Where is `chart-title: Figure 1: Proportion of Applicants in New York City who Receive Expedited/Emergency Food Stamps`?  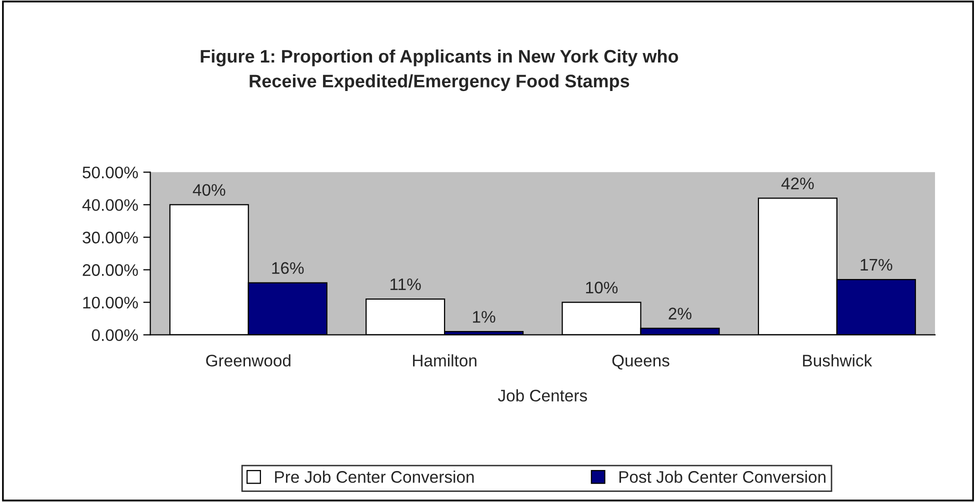
chart-title: Figure 1: Proportion of Applicants in New York City who Receive Expedited/Emergency Food Stamps is located at coordinates (439, 70).